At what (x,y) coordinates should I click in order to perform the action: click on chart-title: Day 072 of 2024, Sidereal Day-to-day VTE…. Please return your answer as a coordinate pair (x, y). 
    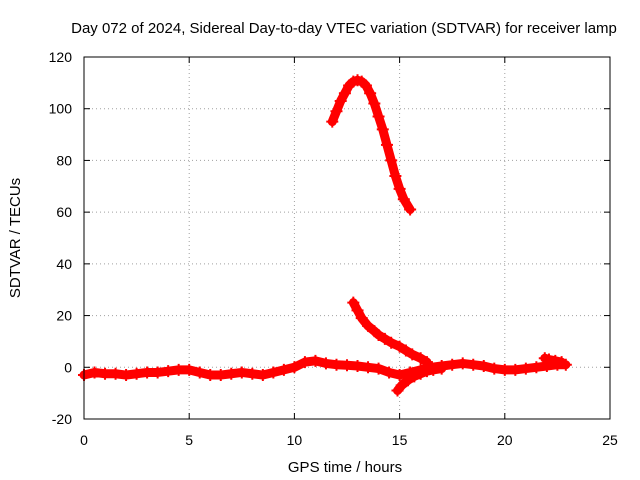
    Looking at the image, I should click on (344, 28).